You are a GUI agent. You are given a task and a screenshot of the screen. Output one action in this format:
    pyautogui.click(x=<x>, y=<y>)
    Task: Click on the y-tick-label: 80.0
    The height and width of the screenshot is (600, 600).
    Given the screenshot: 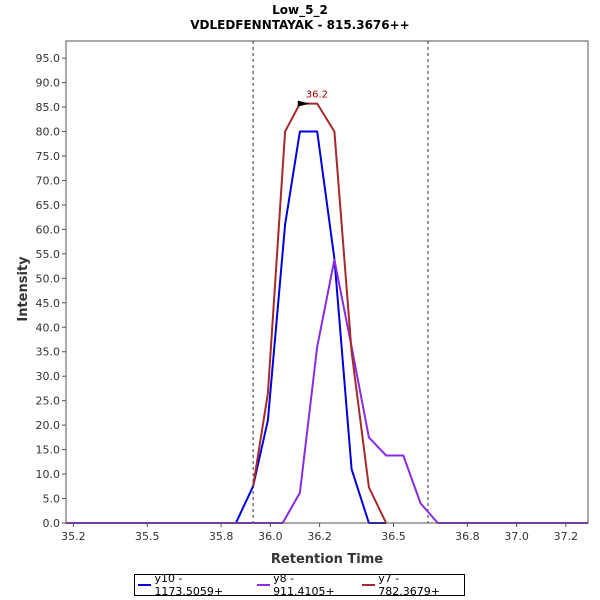 What is the action you would take?
    pyautogui.click(x=48, y=132)
    